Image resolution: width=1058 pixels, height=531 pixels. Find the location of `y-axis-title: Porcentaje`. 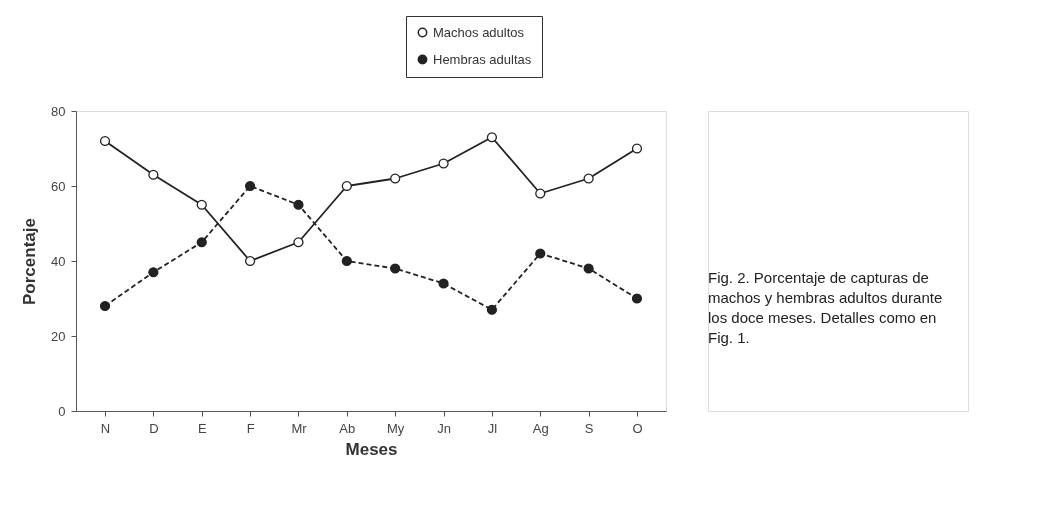

y-axis-title: Porcentaje is located at coordinates (30, 261).